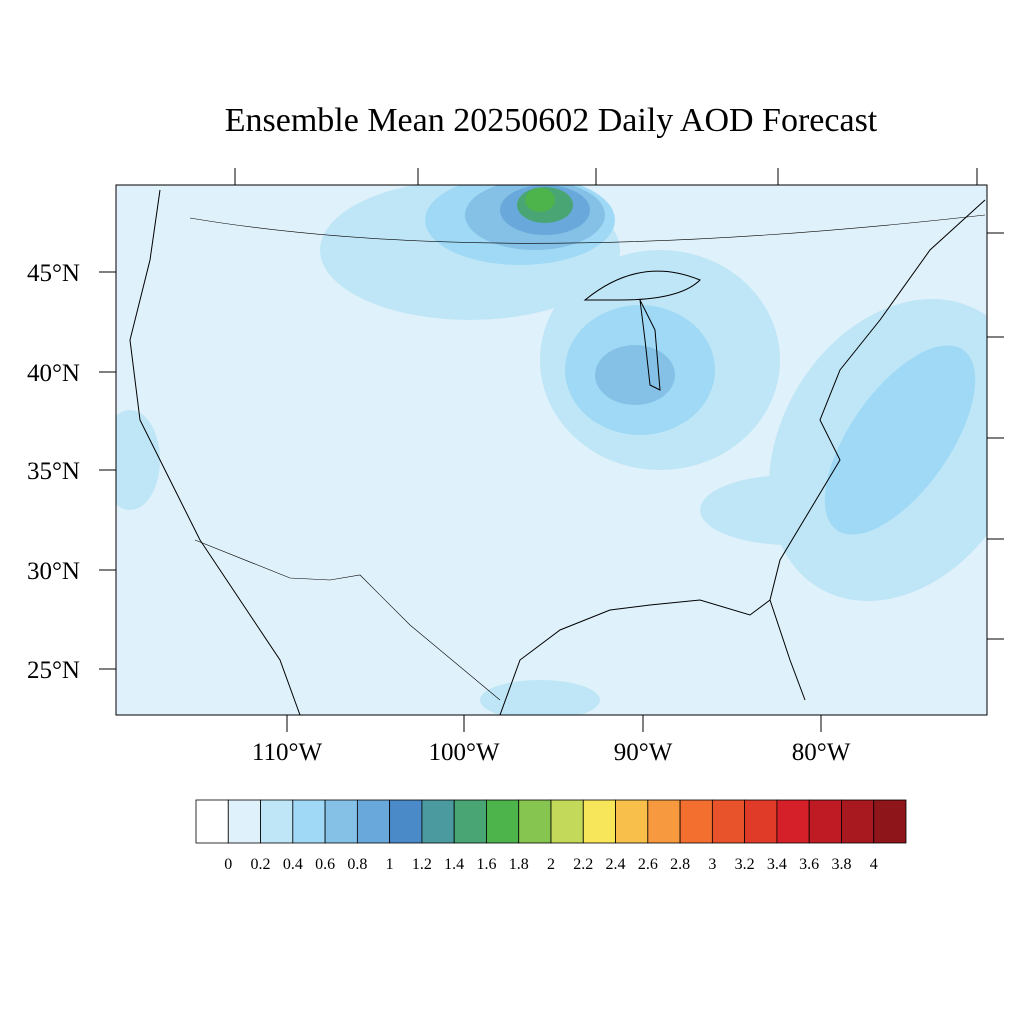  Describe the element at coordinates (648, 864) in the screenshot. I see `colorbar-label: 2.6` at that location.